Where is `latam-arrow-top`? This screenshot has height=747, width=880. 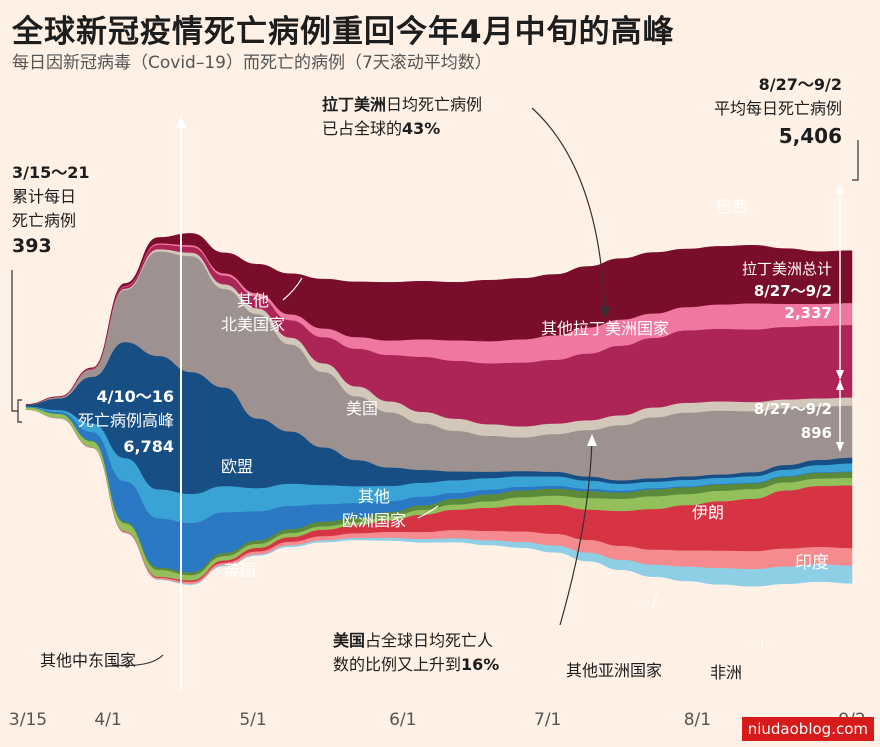 latam-arrow-top is located at coordinates (840, 189).